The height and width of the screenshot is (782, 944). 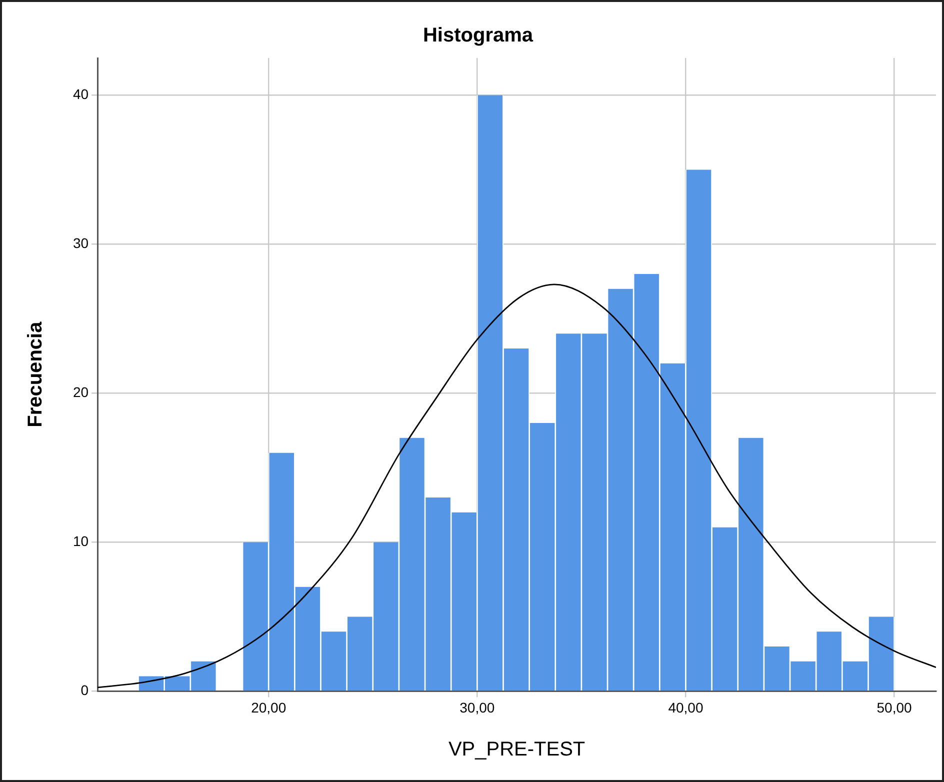 I want to click on y-tick-label: 0, so click(x=84, y=690).